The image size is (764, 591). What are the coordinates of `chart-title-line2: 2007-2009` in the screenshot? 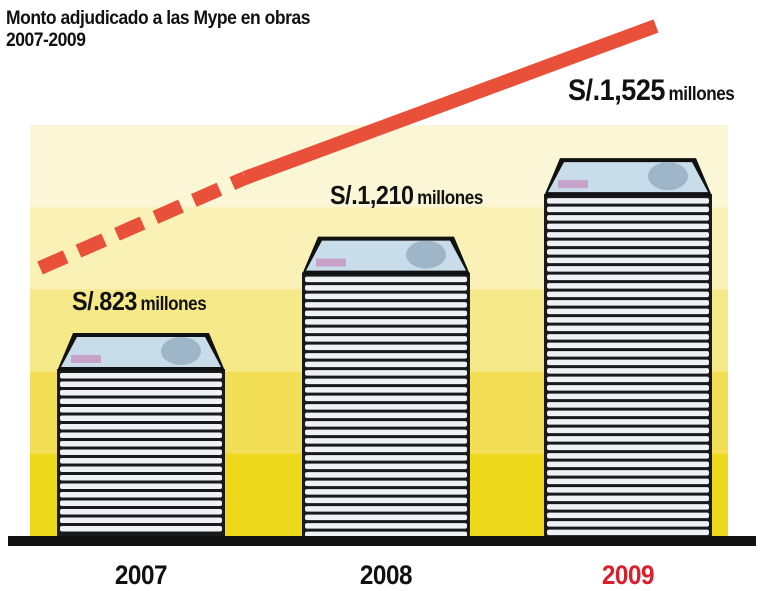 It's located at (46, 40).